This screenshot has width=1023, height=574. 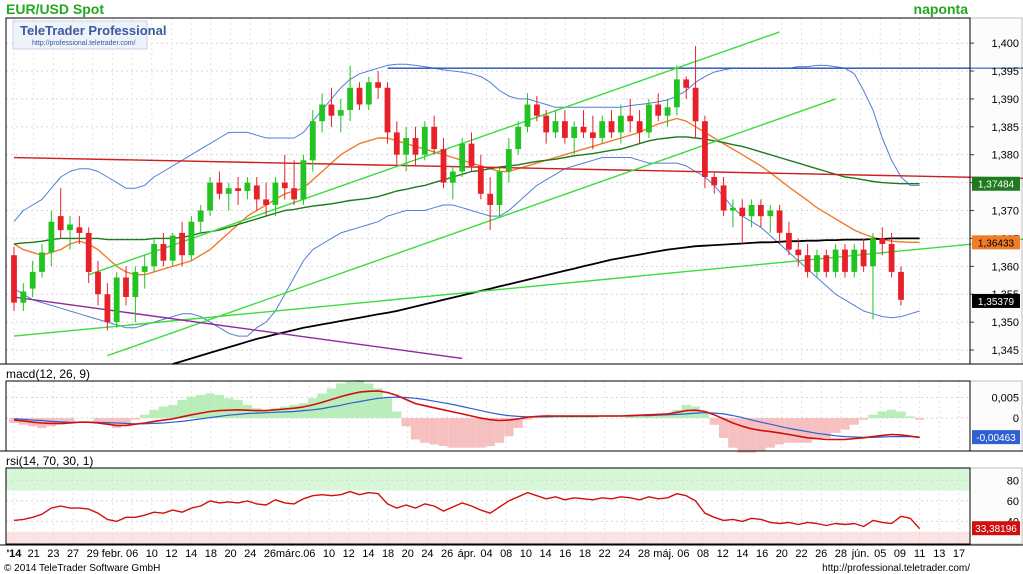 I want to click on x-tick-label: 16, so click(x=565, y=554).